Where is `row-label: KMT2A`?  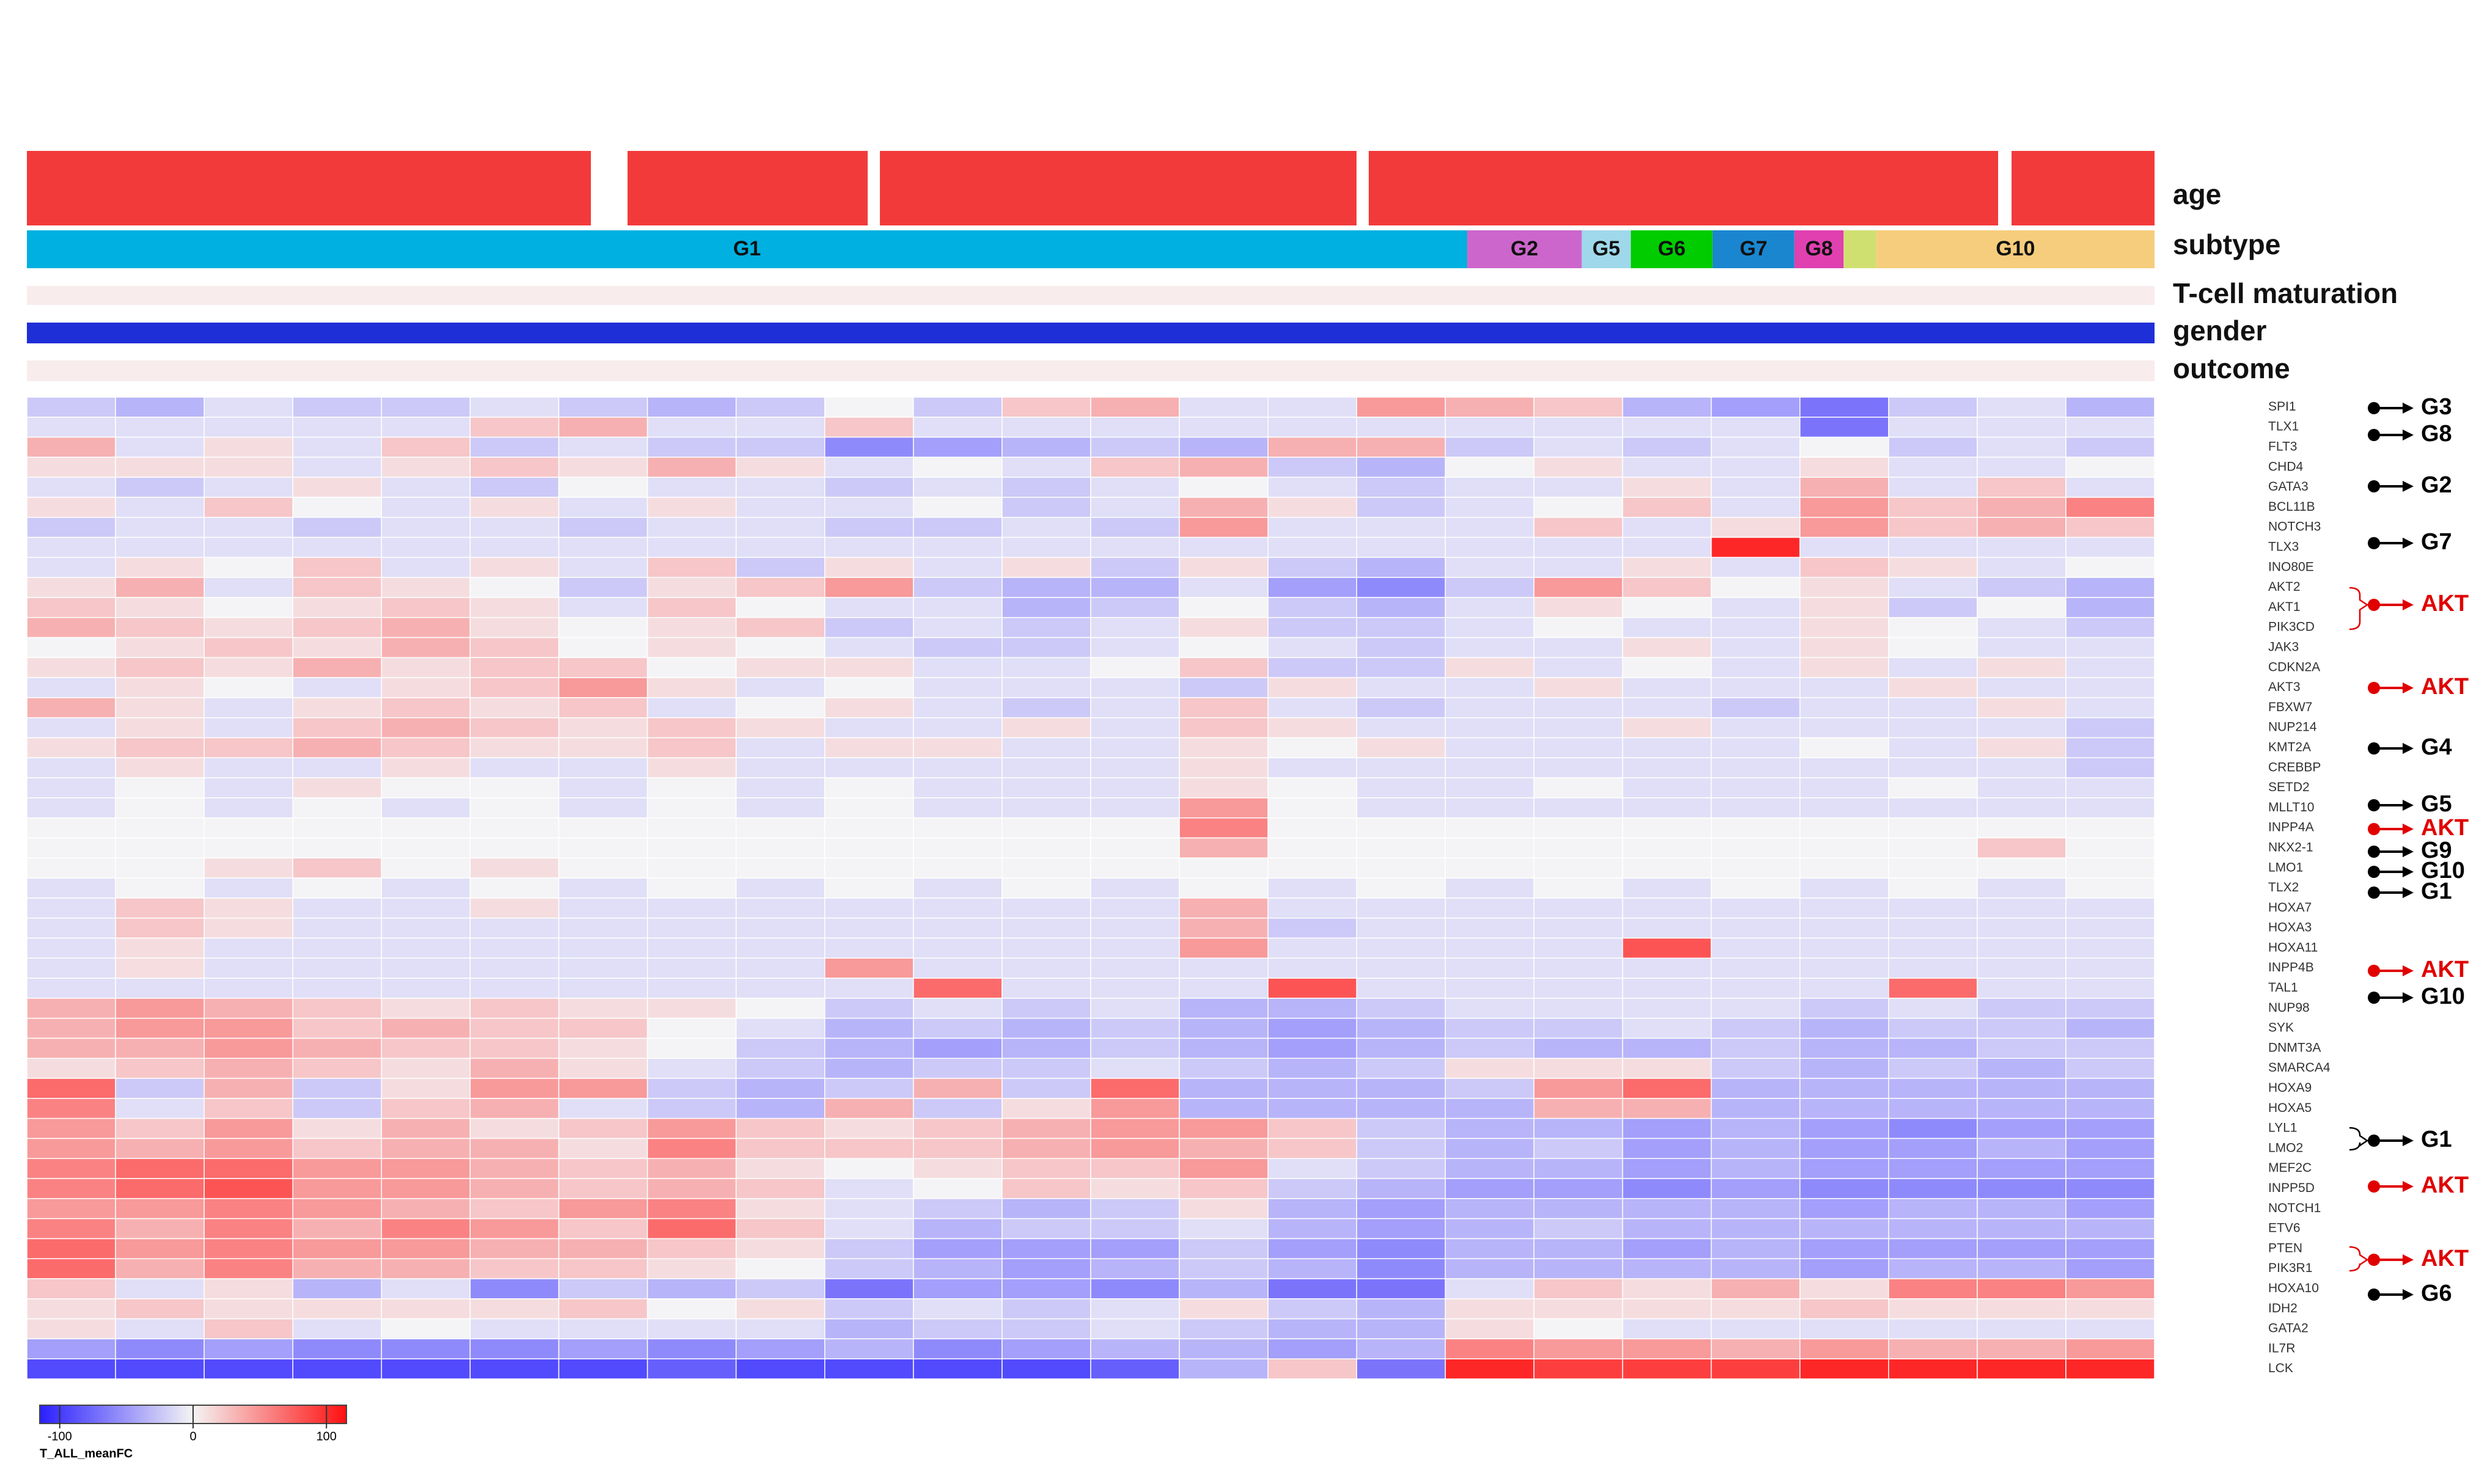
row-label: KMT2A is located at coordinates (2289, 747).